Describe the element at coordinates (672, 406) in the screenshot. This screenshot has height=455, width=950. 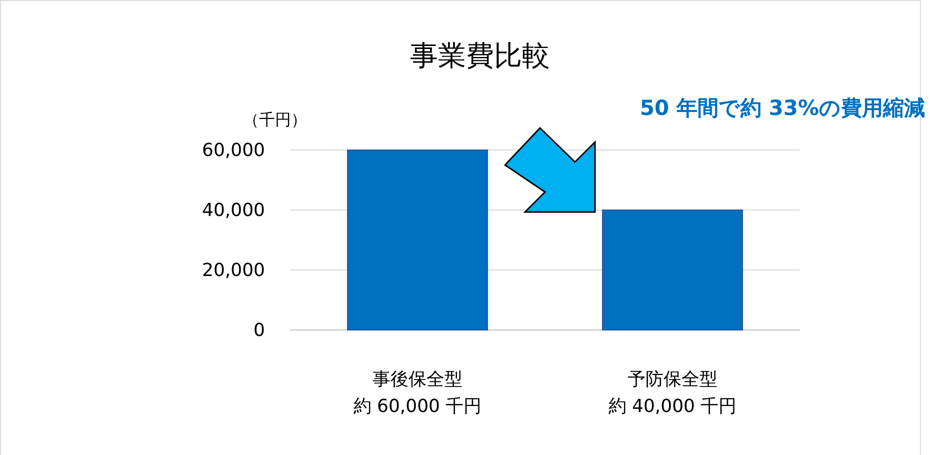
I see `data-label: 約 40,000 千円` at that location.